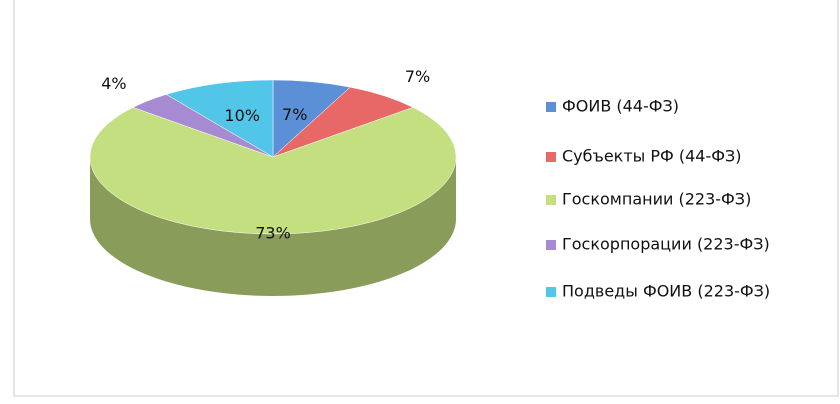  Describe the element at coordinates (113, 83) in the screenshot. I see `data-label: 4%` at that location.